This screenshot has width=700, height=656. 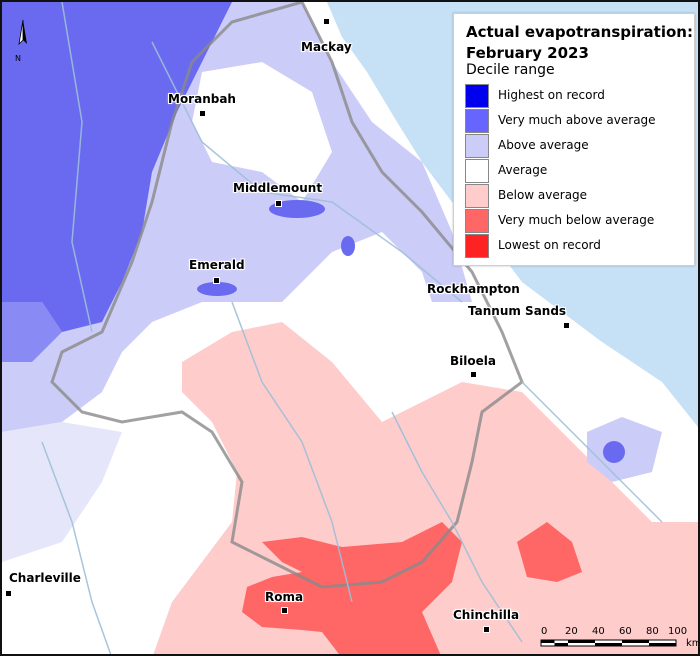 I want to click on region-very-much-below-average, so click(x=352, y=588).